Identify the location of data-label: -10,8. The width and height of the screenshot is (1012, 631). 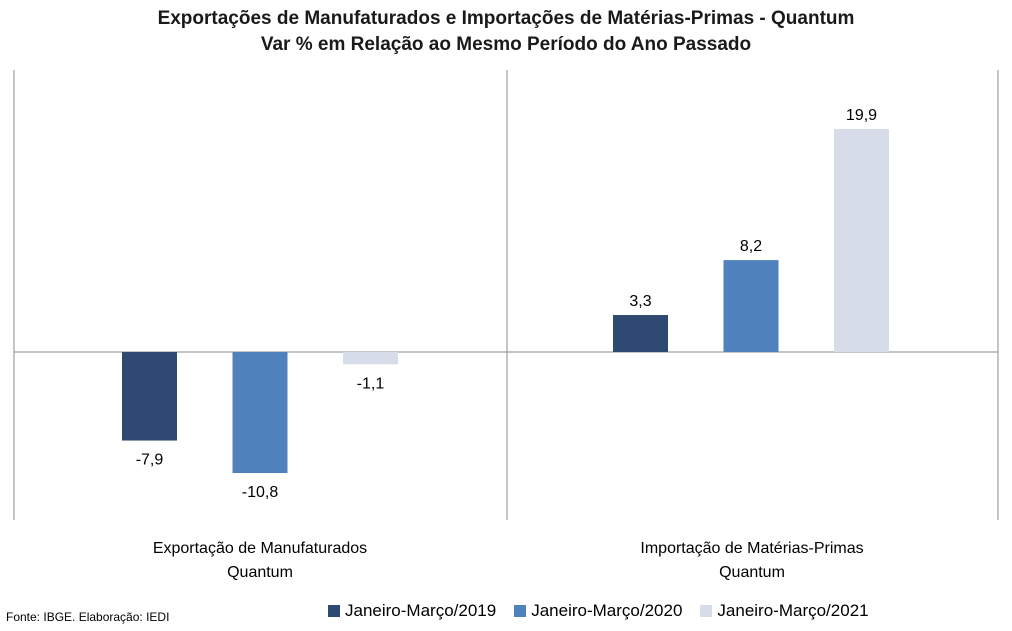
(260, 492).